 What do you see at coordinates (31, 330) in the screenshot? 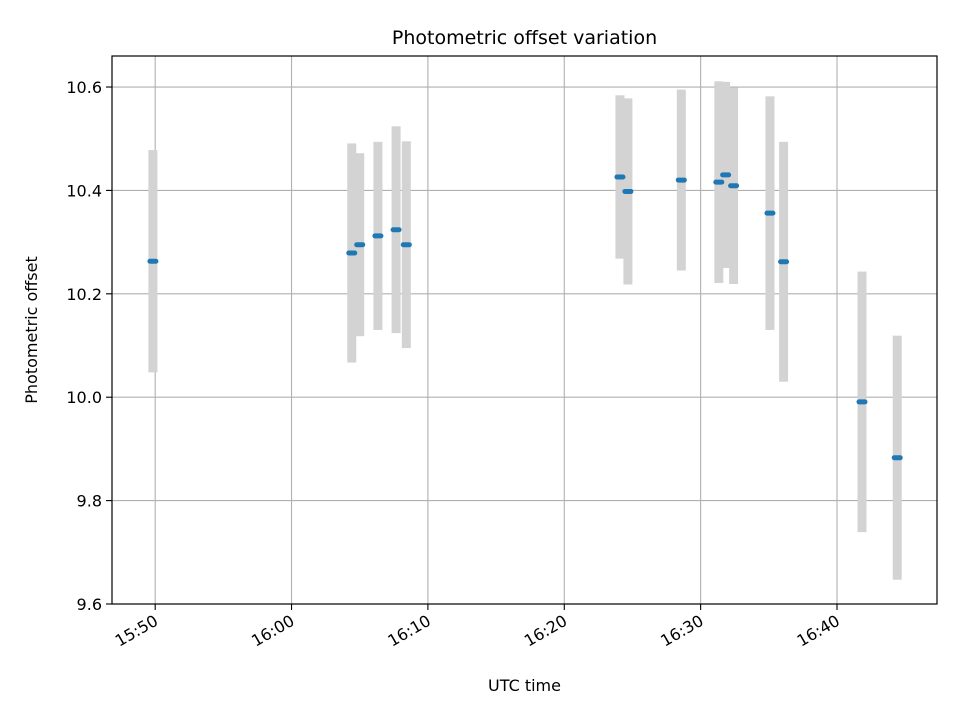
I see `y-axis-label: Photometric offset` at bounding box center [31, 330].